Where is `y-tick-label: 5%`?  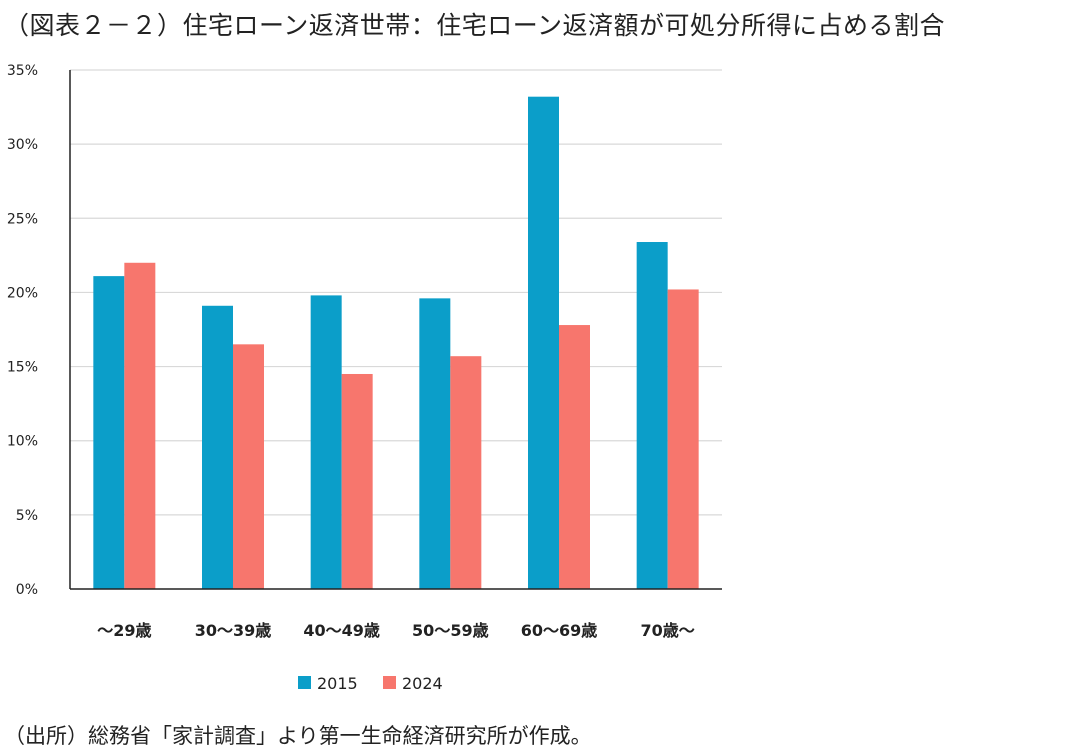
y-tick-label: 5% is located at coordinates (27, 516).